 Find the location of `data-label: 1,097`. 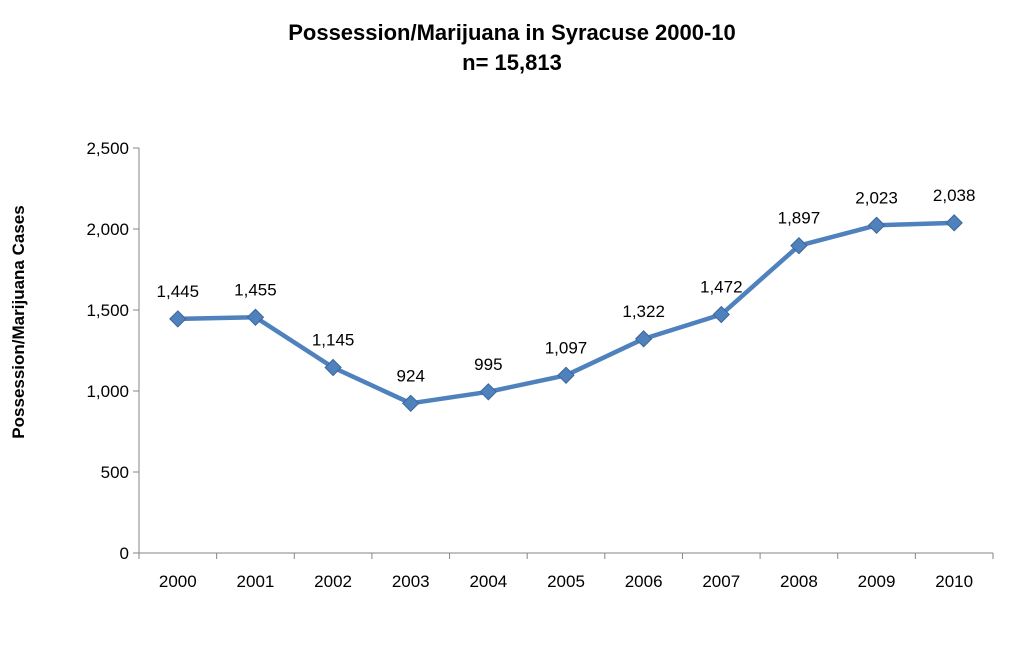

data-label: 1,097 is located at coordinates (566, 347).